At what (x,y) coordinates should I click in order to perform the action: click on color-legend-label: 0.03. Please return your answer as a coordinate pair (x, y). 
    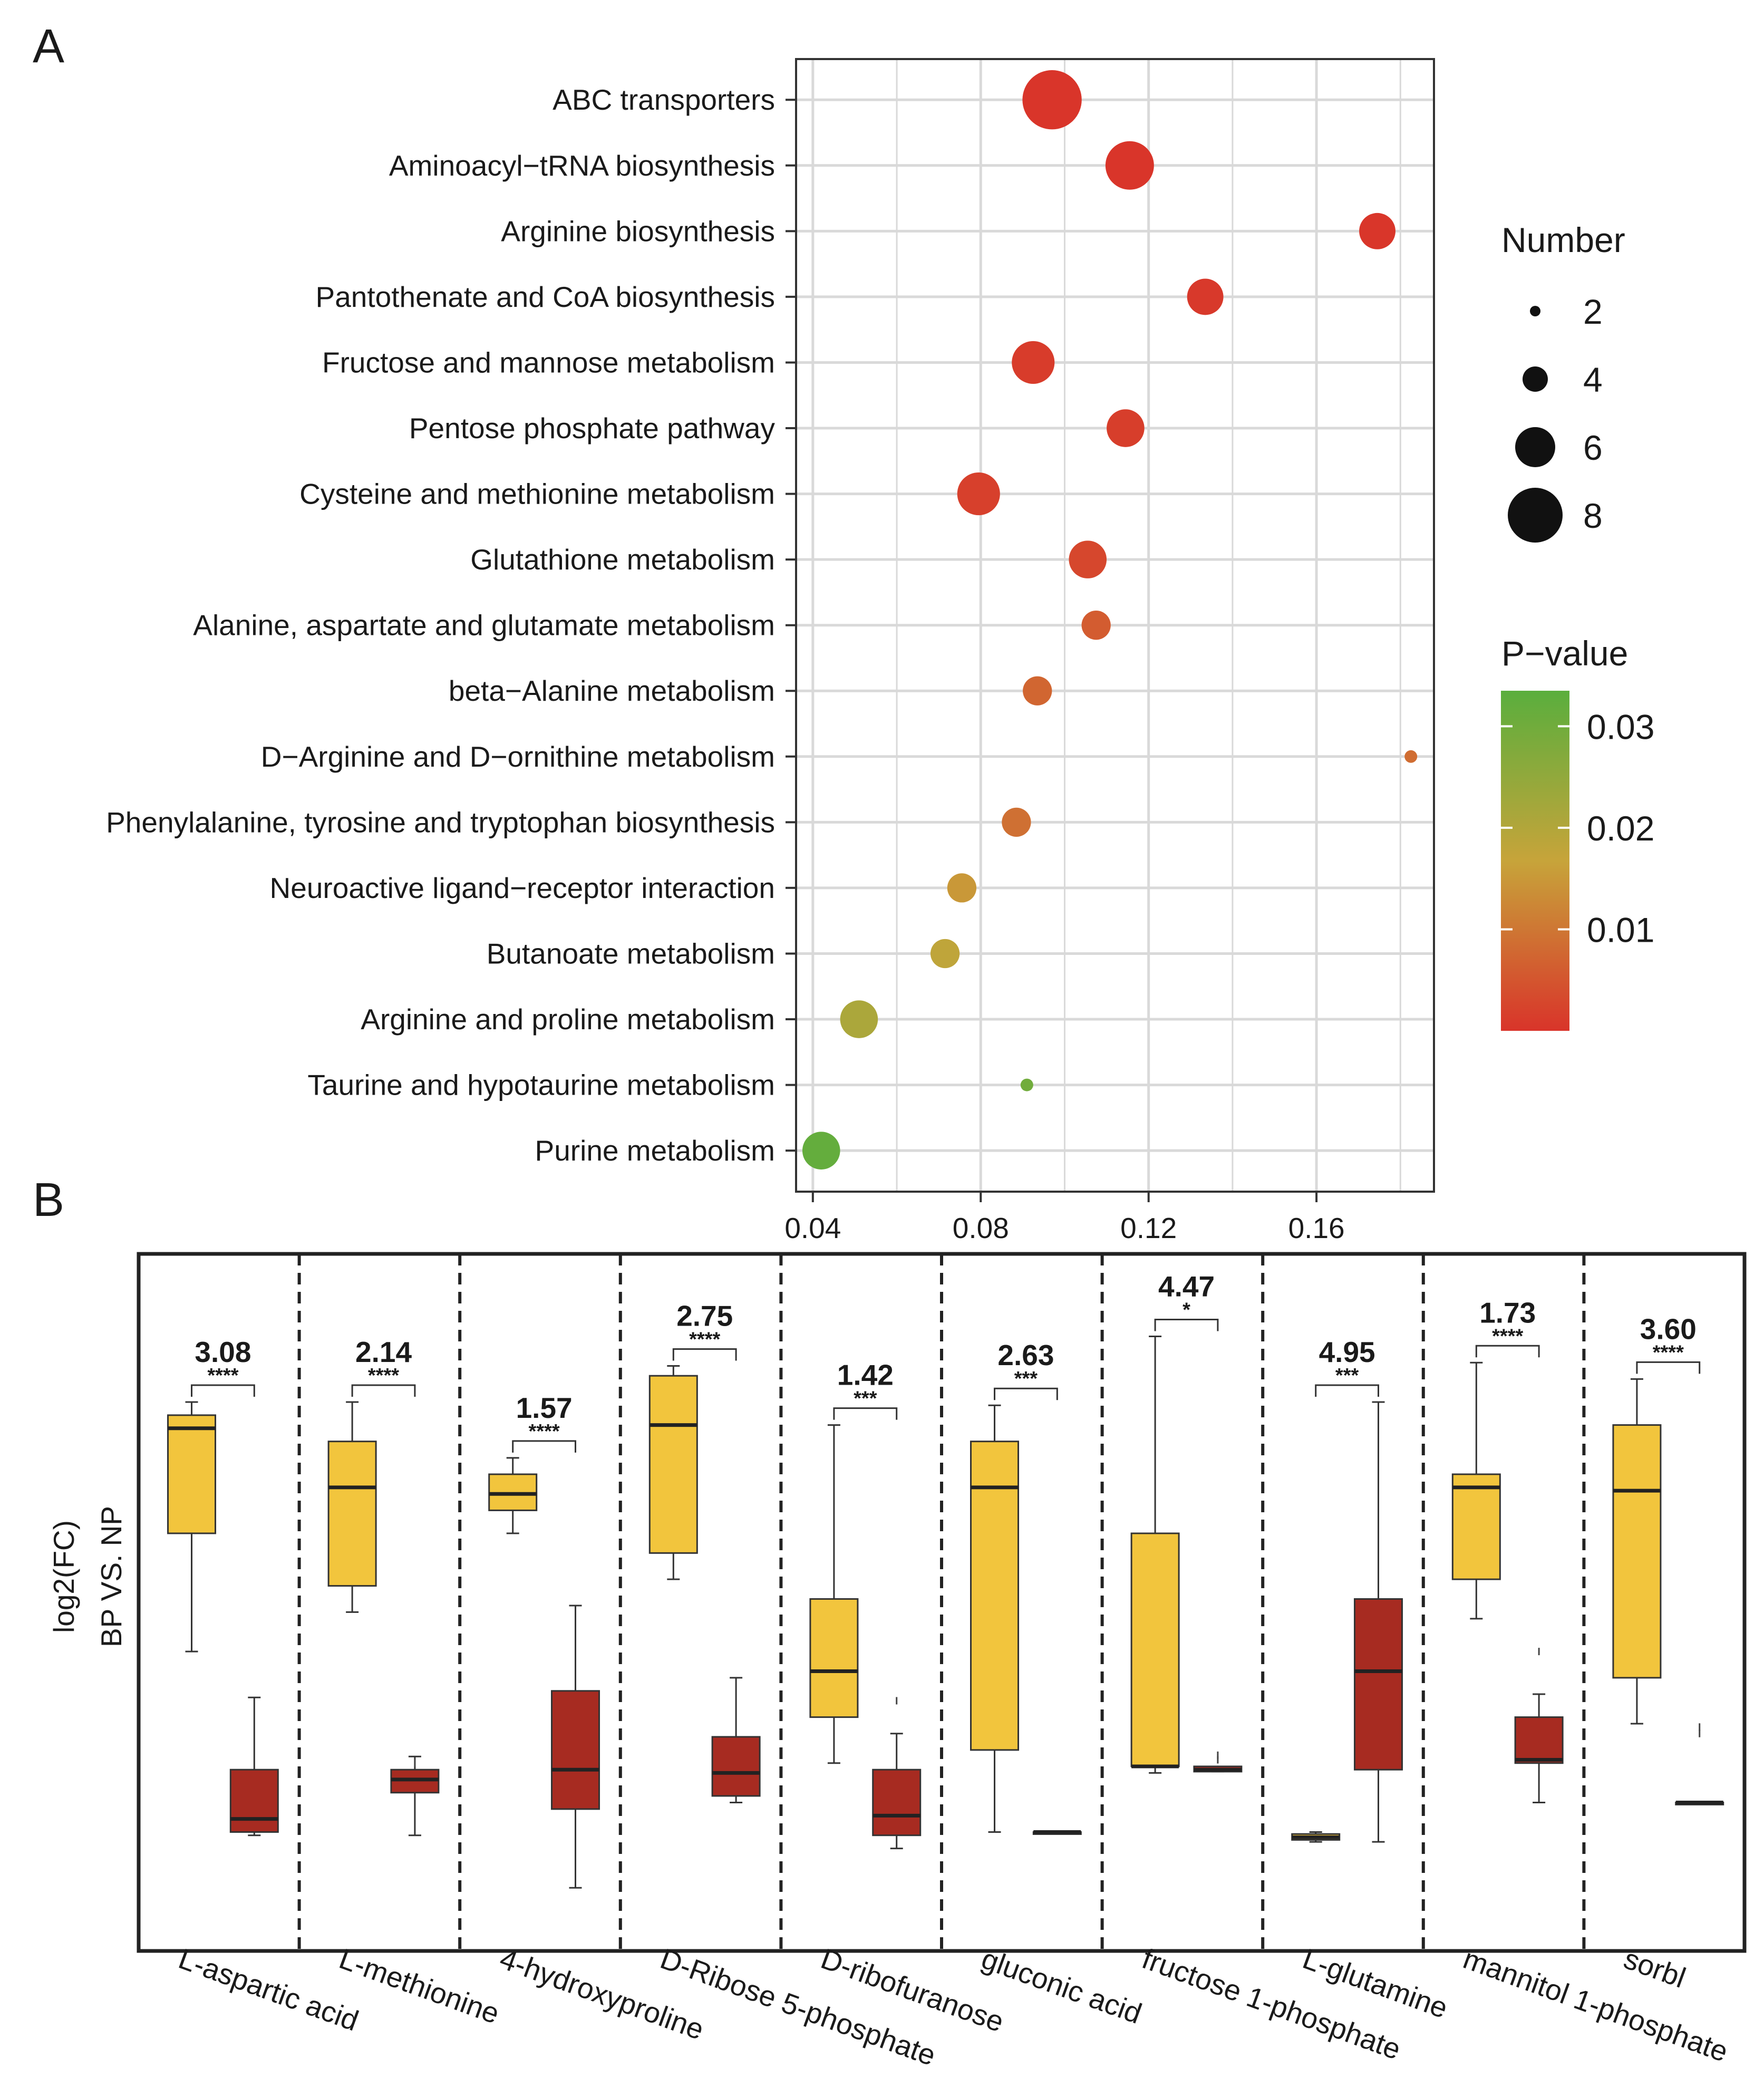
    Looking at the image, I should click on (1621, 726).